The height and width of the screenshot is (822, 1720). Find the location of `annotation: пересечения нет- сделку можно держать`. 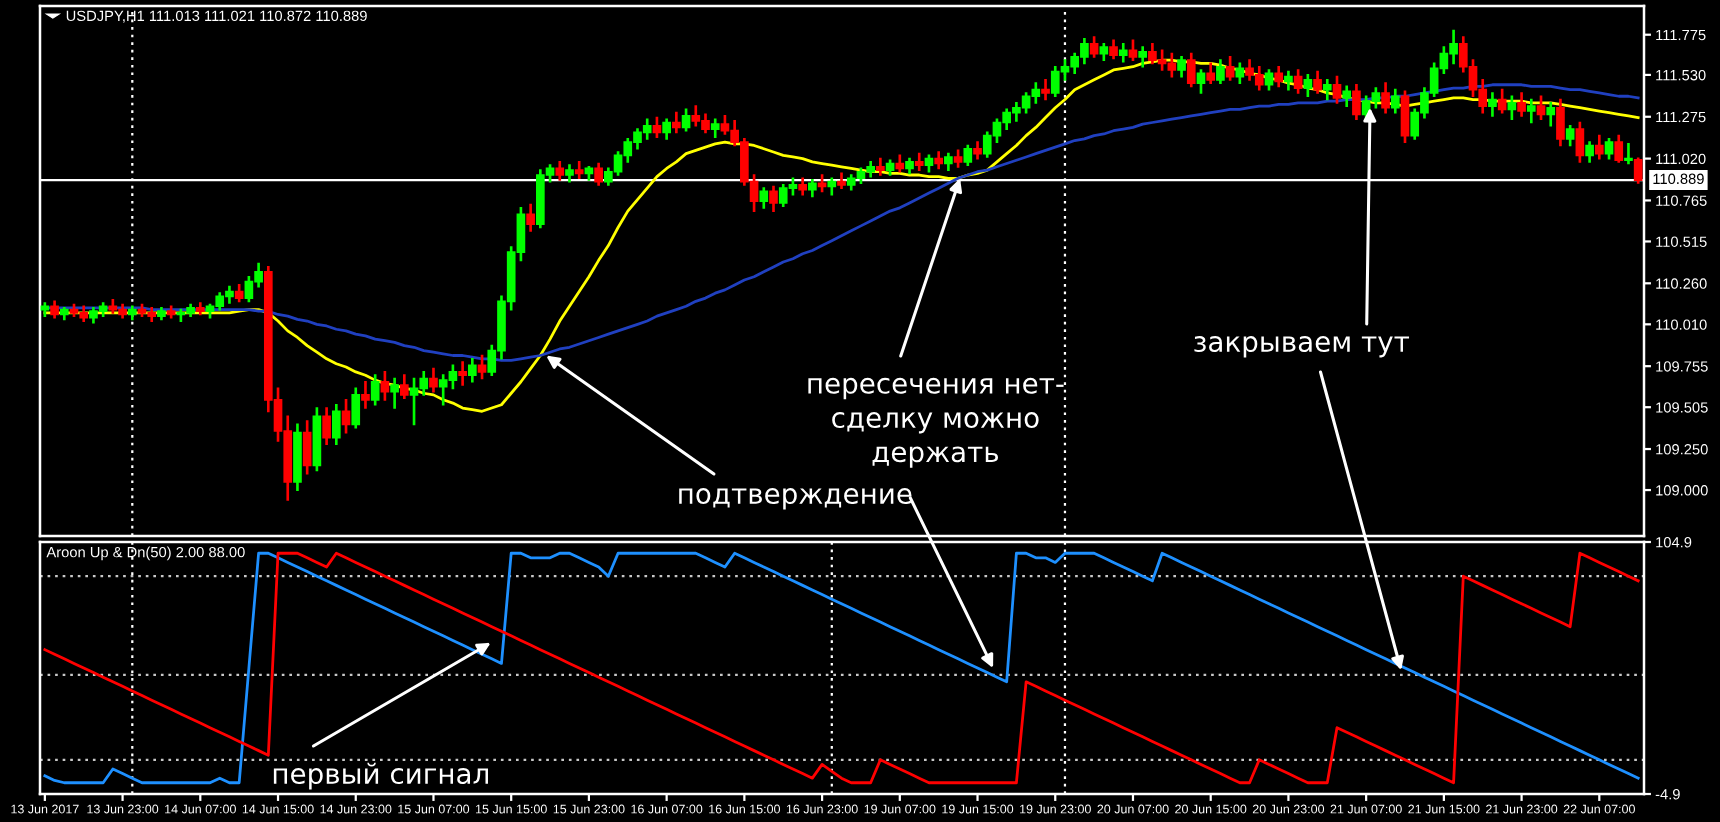

annotation: пересечения нет- сделку можно держать is located at coordinates (936, 422).